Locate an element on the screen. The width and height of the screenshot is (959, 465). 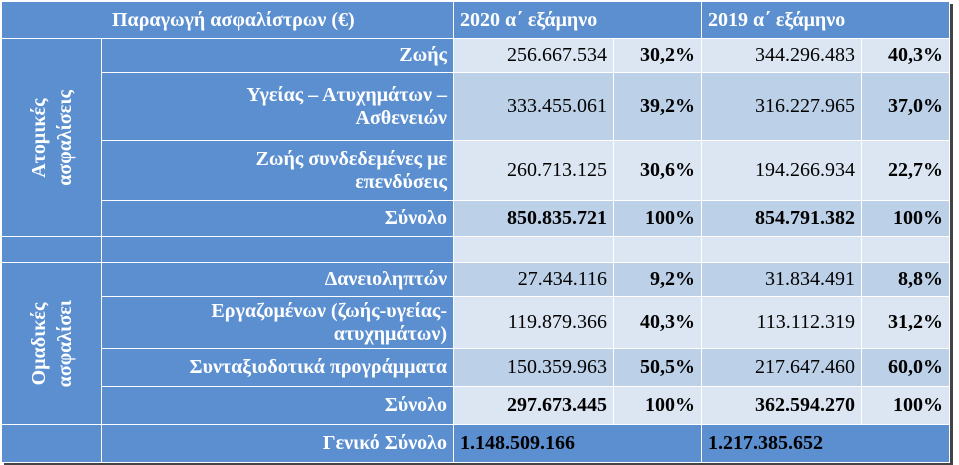
percent-cell: 8,8% is located at coordinates (905, 279).